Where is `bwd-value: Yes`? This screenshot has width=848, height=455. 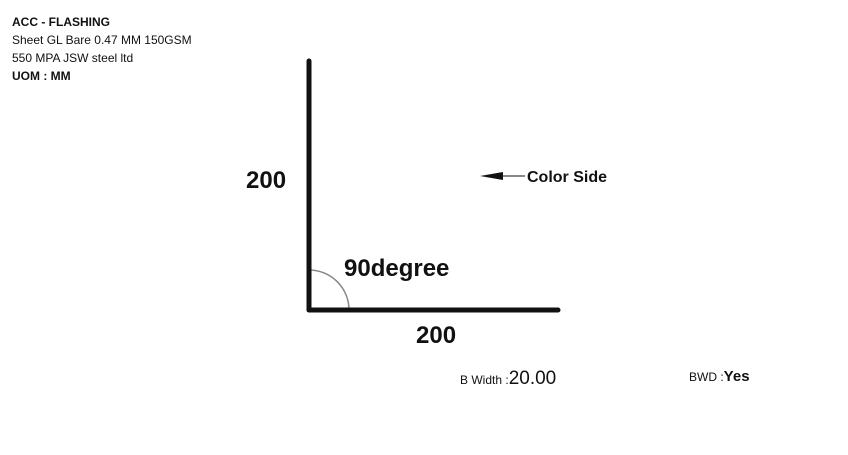
bwd-value: Yes is located at coordinates (736, 376).